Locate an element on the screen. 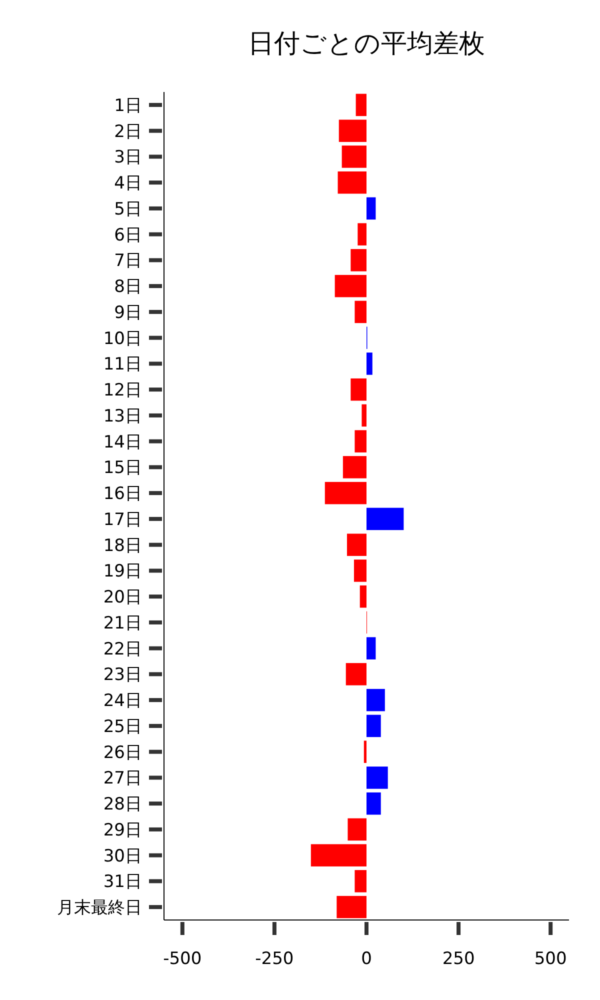 The width and height of the screenshot is (600, 1000). x-tick-label: 250 is located at coordinates (458, 959).